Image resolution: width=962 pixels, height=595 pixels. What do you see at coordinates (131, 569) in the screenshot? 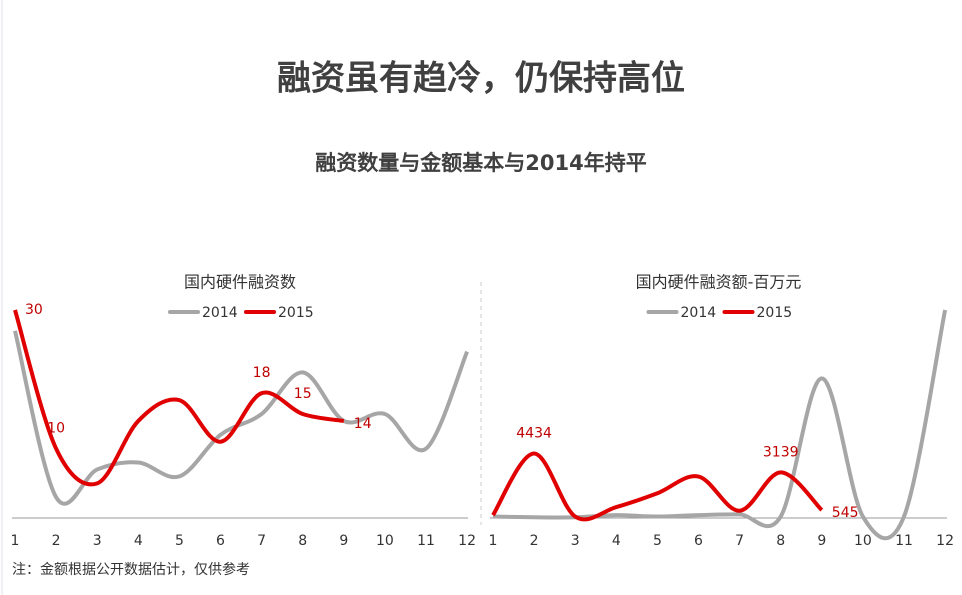
I see `note: 注：金额根据公开数据估计，仅供参考` at bounding box center [131, 569].